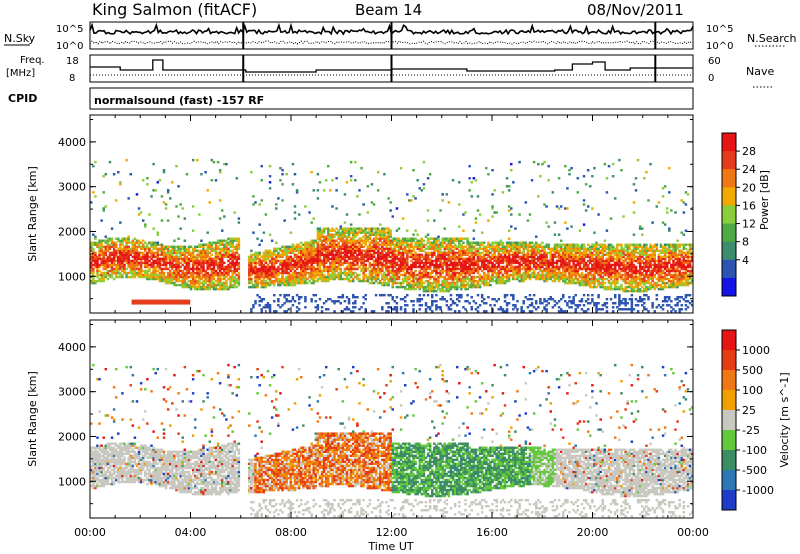  Describe the element at coordinates (719, 46) in the screenshot. I see `counts-tick-right-bottom: 10^0` at that location.